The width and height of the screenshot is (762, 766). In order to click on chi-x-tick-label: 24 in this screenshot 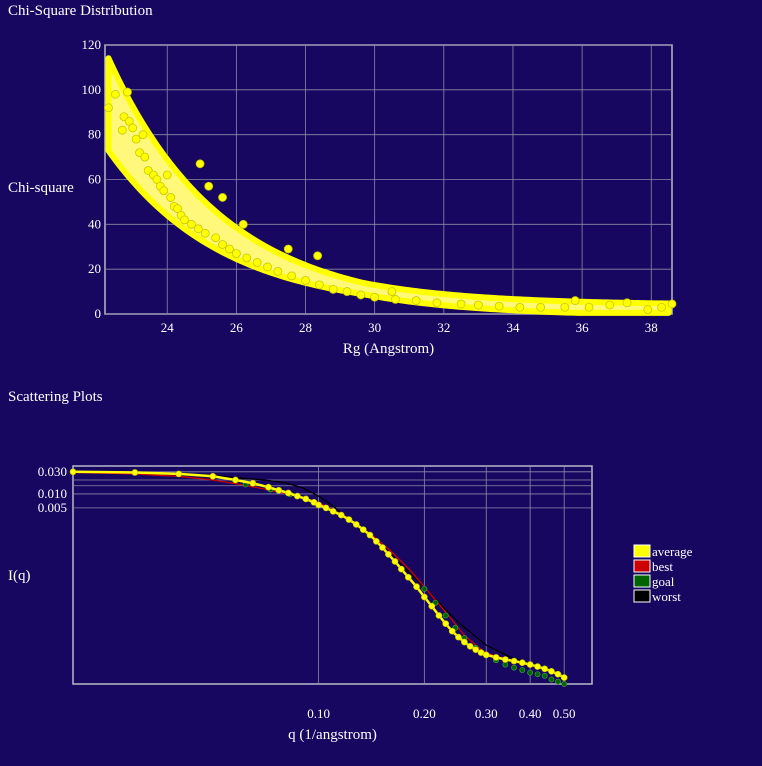, I will do `click(168, 327)`.